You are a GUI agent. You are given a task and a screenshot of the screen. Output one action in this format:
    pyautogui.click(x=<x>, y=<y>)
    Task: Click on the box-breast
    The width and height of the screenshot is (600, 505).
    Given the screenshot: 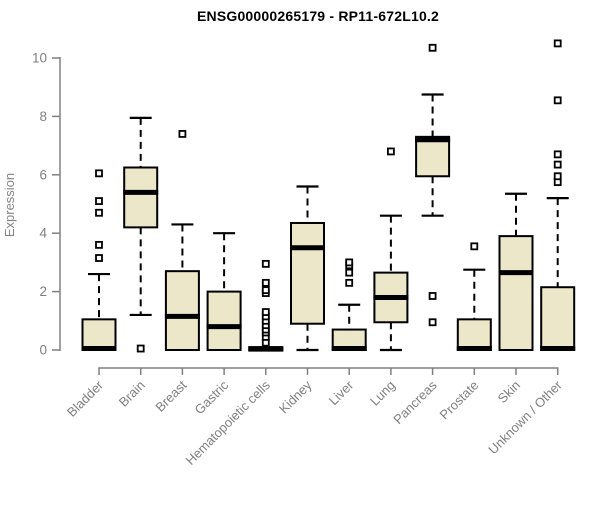 What is the action you would take?
    pyautogui.click(x=182, y=310)
    